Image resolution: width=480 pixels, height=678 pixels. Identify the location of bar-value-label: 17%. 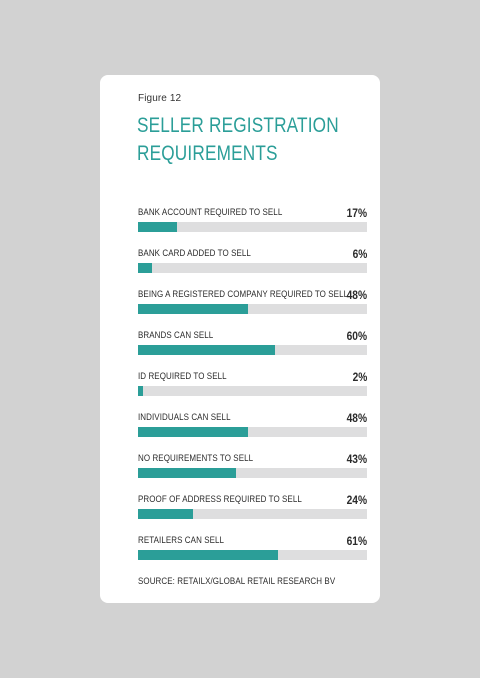
(356, 213).